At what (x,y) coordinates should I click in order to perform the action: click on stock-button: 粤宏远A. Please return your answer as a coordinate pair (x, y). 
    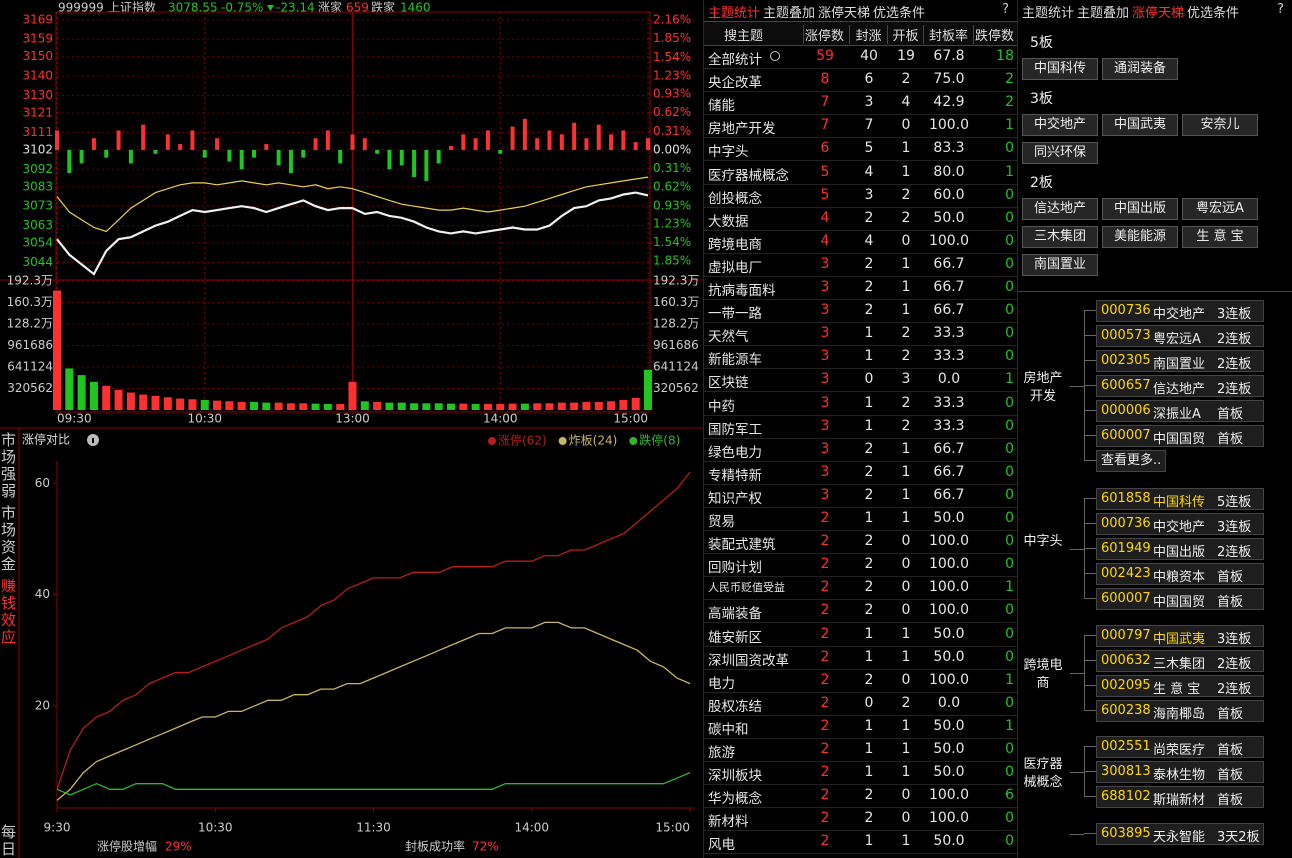
    Looking at the image, I should click on (1220, 209).